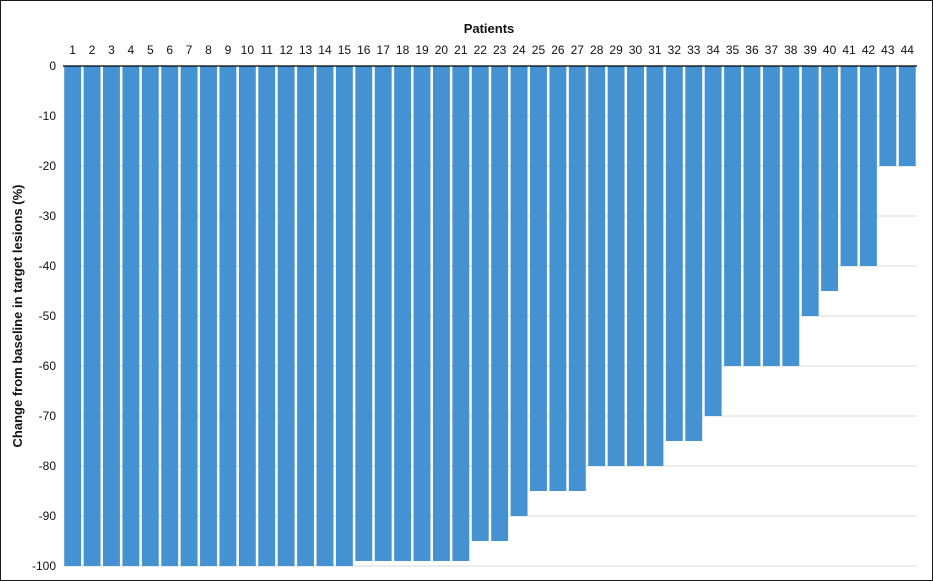 The height and width of the screenshot is (581, 933). I want to click on x-tick-label: 3, so click(111, 50).